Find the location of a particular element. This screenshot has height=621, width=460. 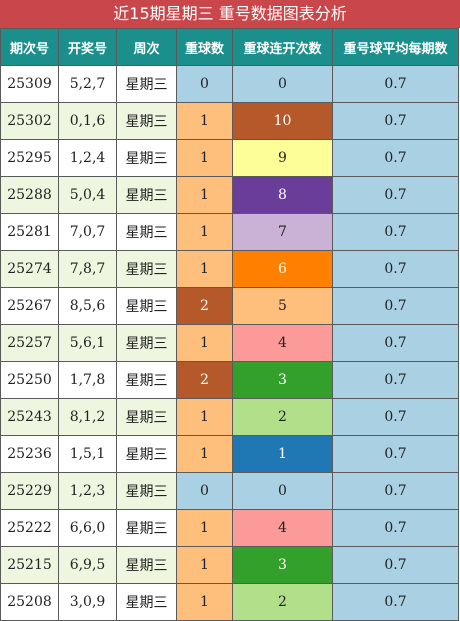

issue-cell: 25288 is located at coordinates (29, 195).